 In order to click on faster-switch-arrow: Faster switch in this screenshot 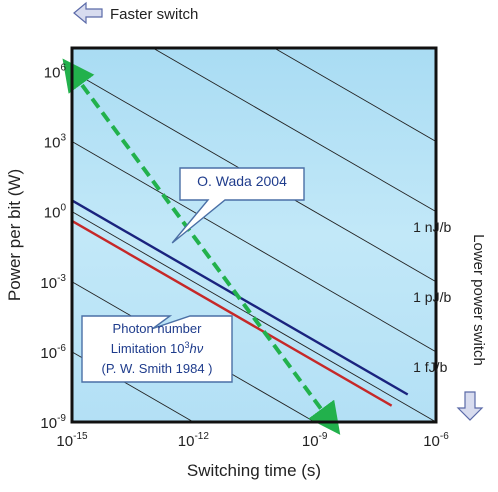, I will do `click(135, 13)`.